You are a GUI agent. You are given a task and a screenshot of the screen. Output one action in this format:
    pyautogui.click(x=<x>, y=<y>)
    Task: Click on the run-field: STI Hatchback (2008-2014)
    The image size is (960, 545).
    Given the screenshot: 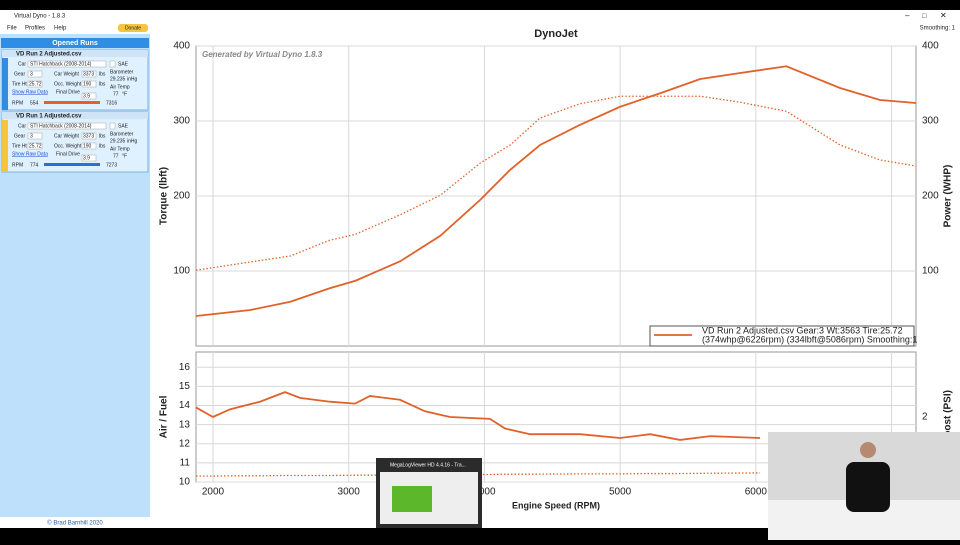 What is the action you would take?
    pyautogui.click(x=61, y=126)
    